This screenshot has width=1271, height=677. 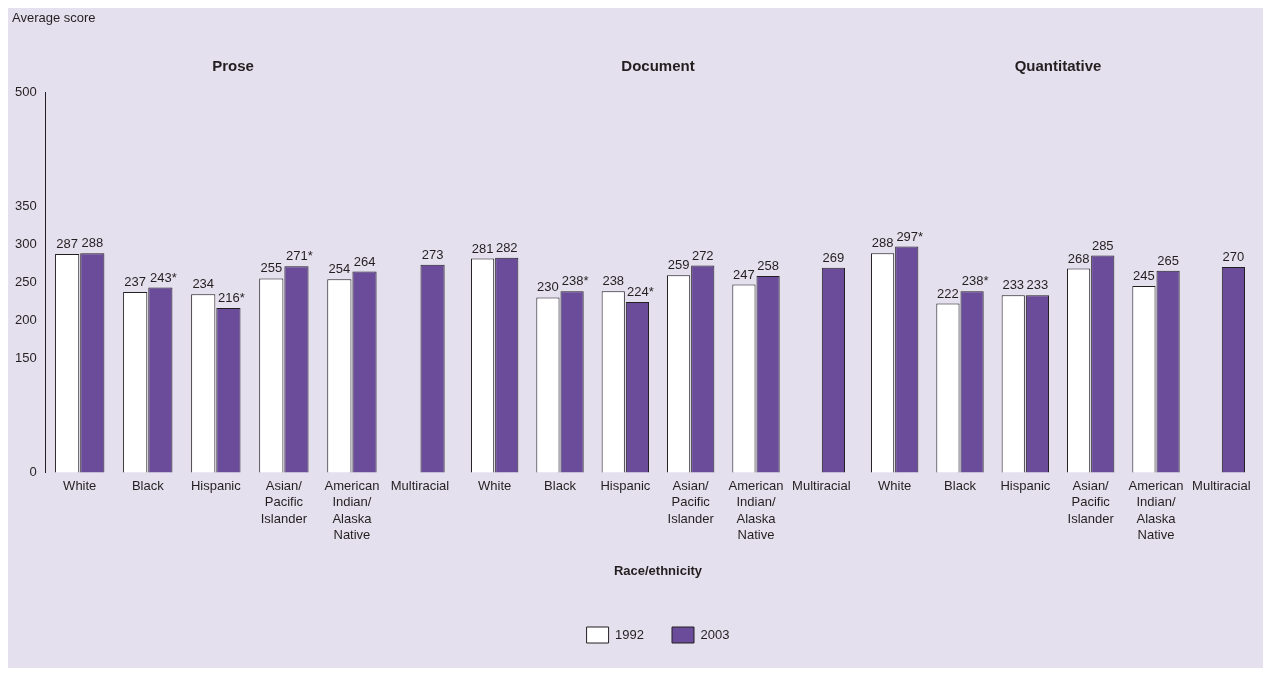 I want to click on legend-label: 2003, so click(x=715, y=634).